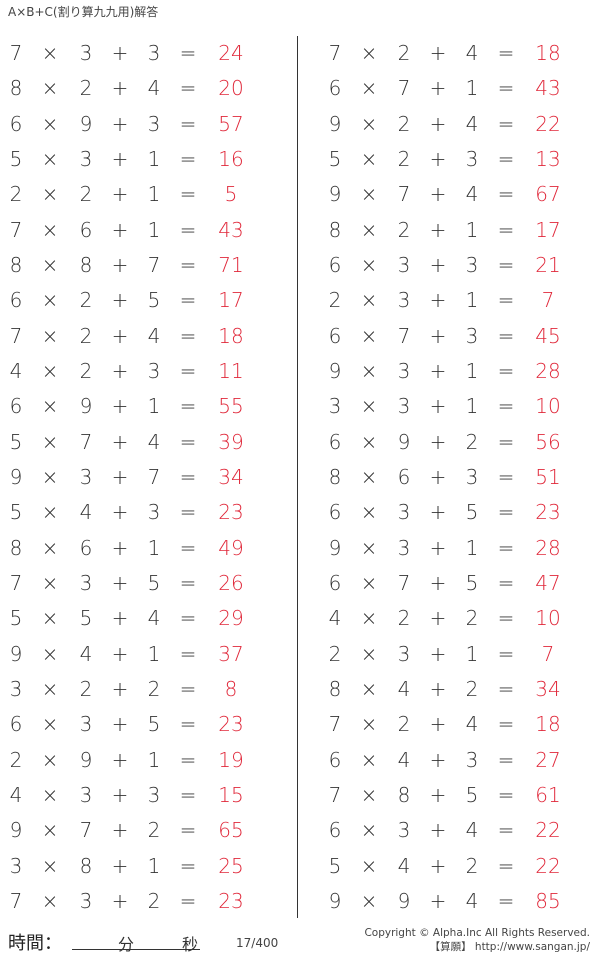 Image resolution: width=600 pixels, height=957 pixels. Describe the element at coordinates (335, 865) in the screenshot. I see `operand-a: 5` at that location.